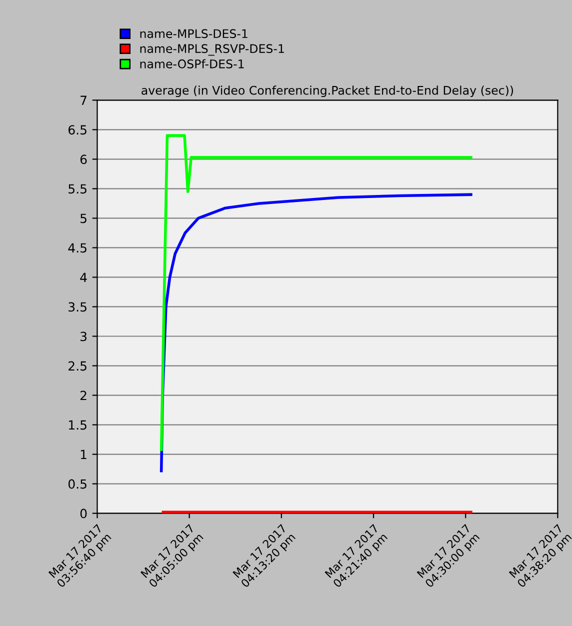 The image size is (572, 626). Describe the element at coordinates (77, 484) in the screenshot. I see `y-tick-label: 0.5` at that location.